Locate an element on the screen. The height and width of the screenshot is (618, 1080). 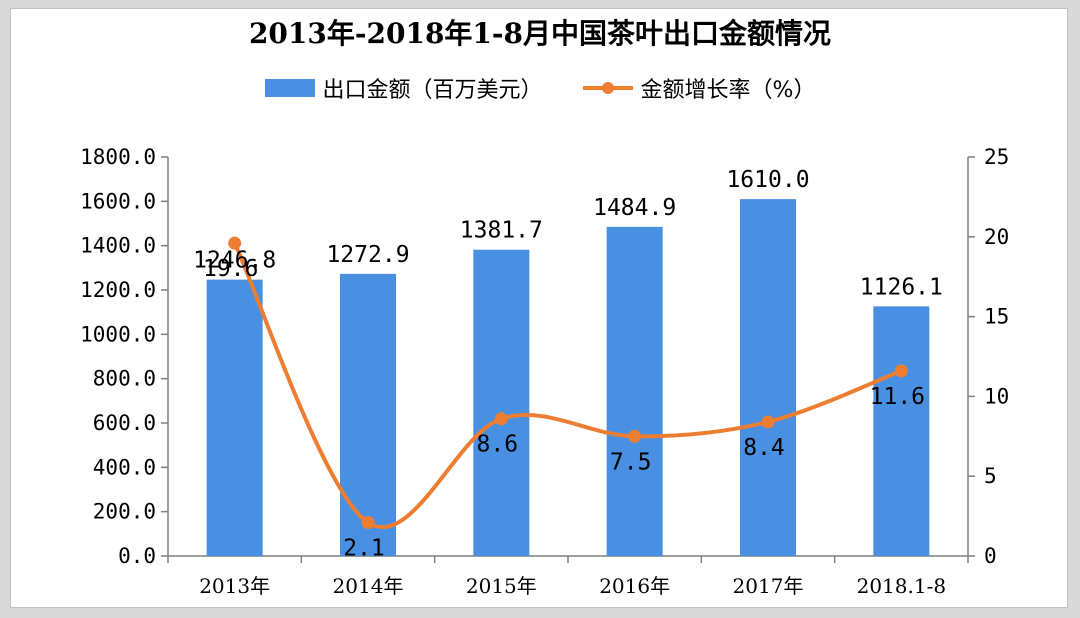
growth-value-label: 11.6 is located at coordinates (897, 397).